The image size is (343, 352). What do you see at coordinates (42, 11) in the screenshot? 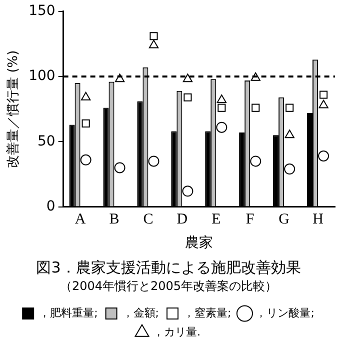
I see `y-tick-label: 150` at bounding box center [42, 11].